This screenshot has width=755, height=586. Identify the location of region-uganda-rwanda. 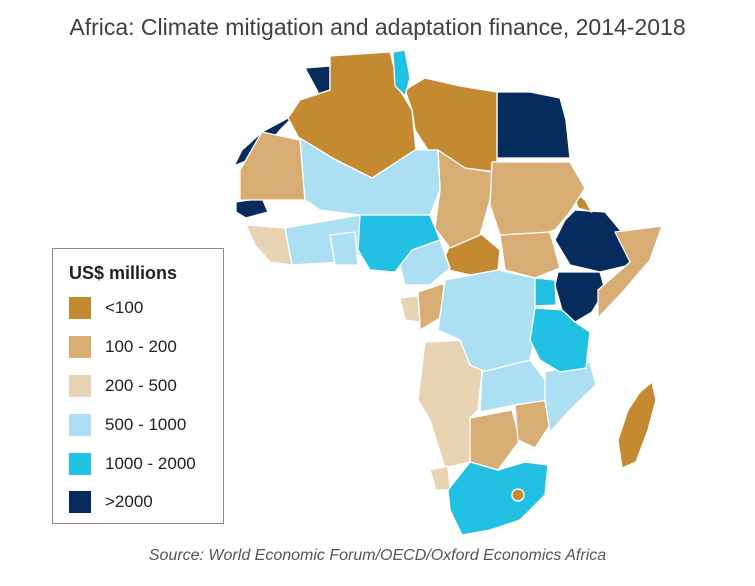
(545, 292).